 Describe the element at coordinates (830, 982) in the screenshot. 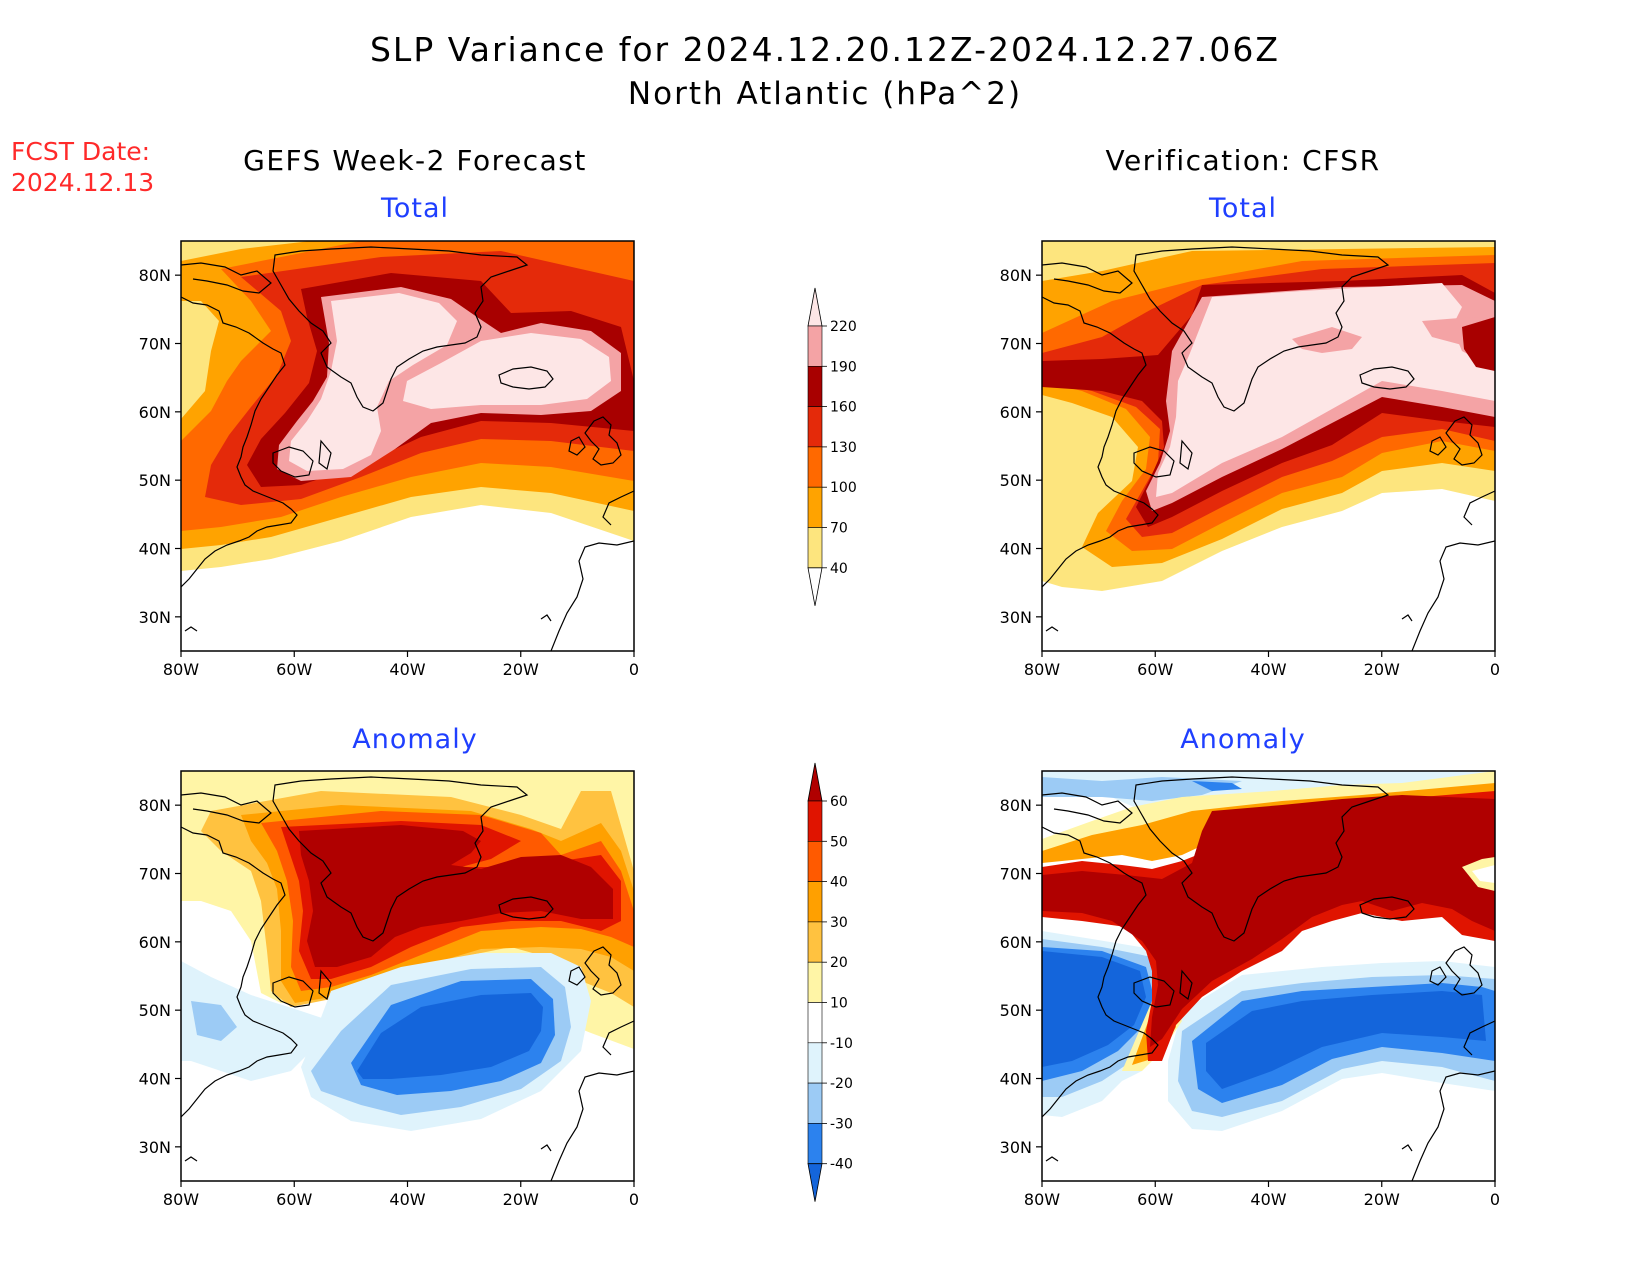

I see `colorbar-anomaly: 60 50 40 30 20 10 -10 -20 -30 -40` at that location.